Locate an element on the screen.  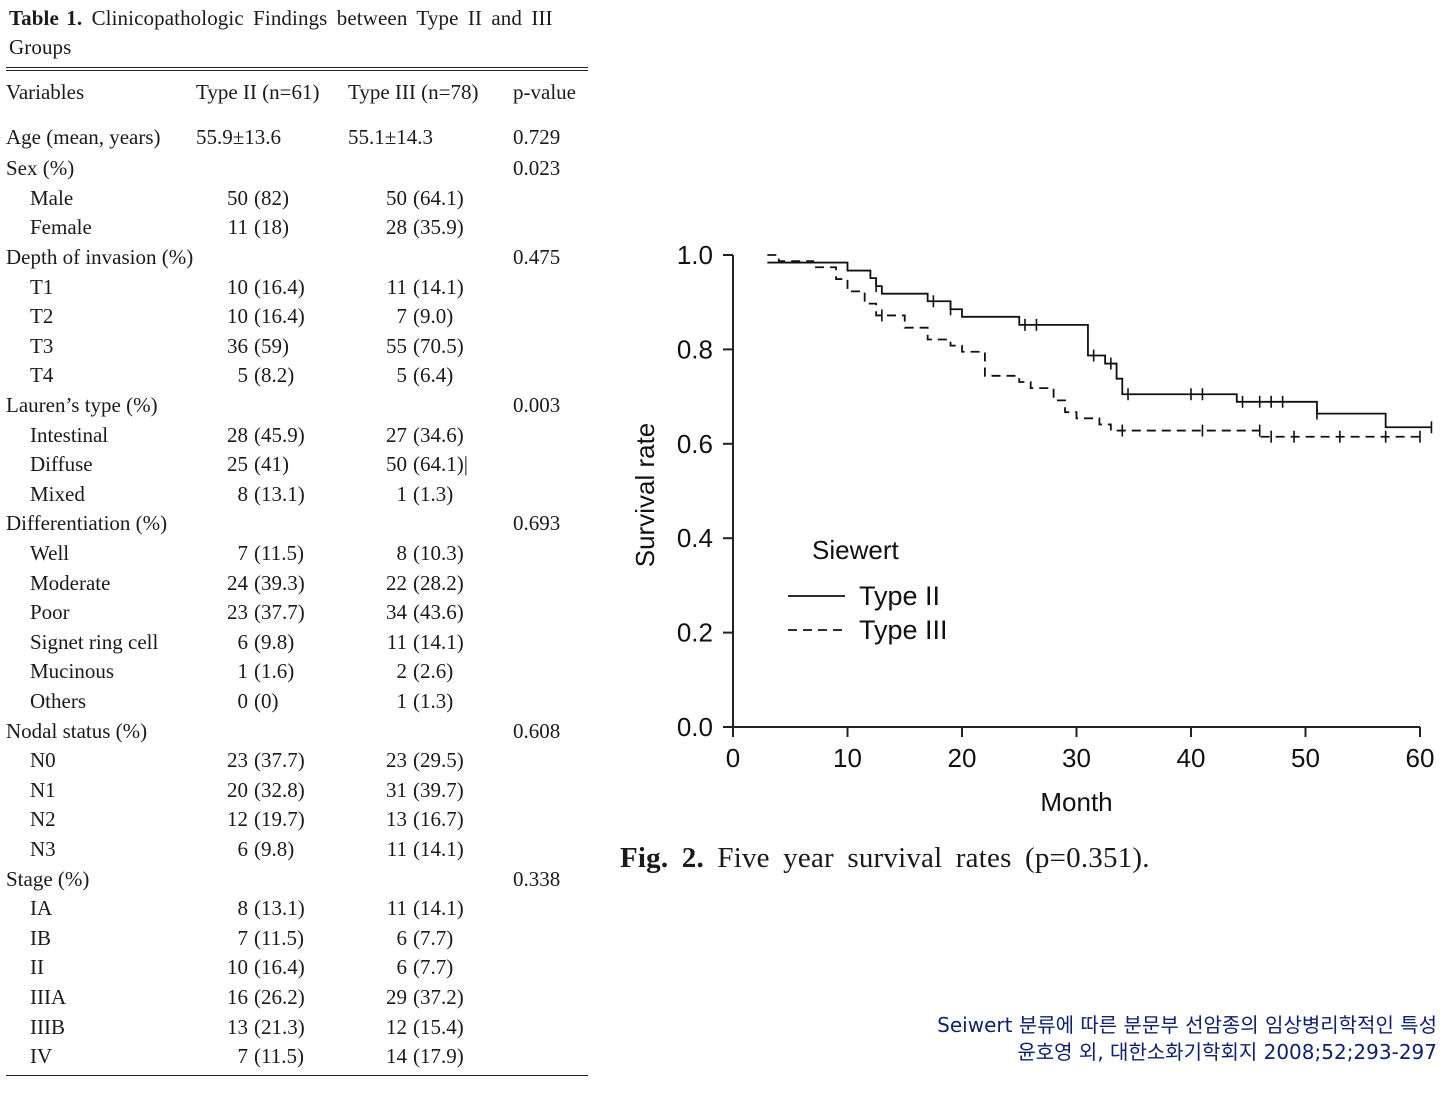
type-iii-count: 28 is located at coordinates (396, 227).